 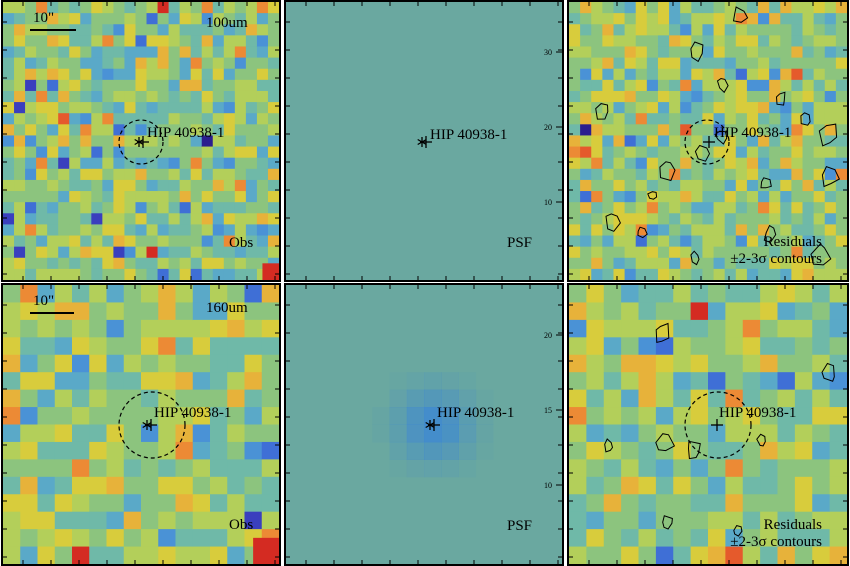 I want to click on psf-pixel, so click(x=450, y=468).